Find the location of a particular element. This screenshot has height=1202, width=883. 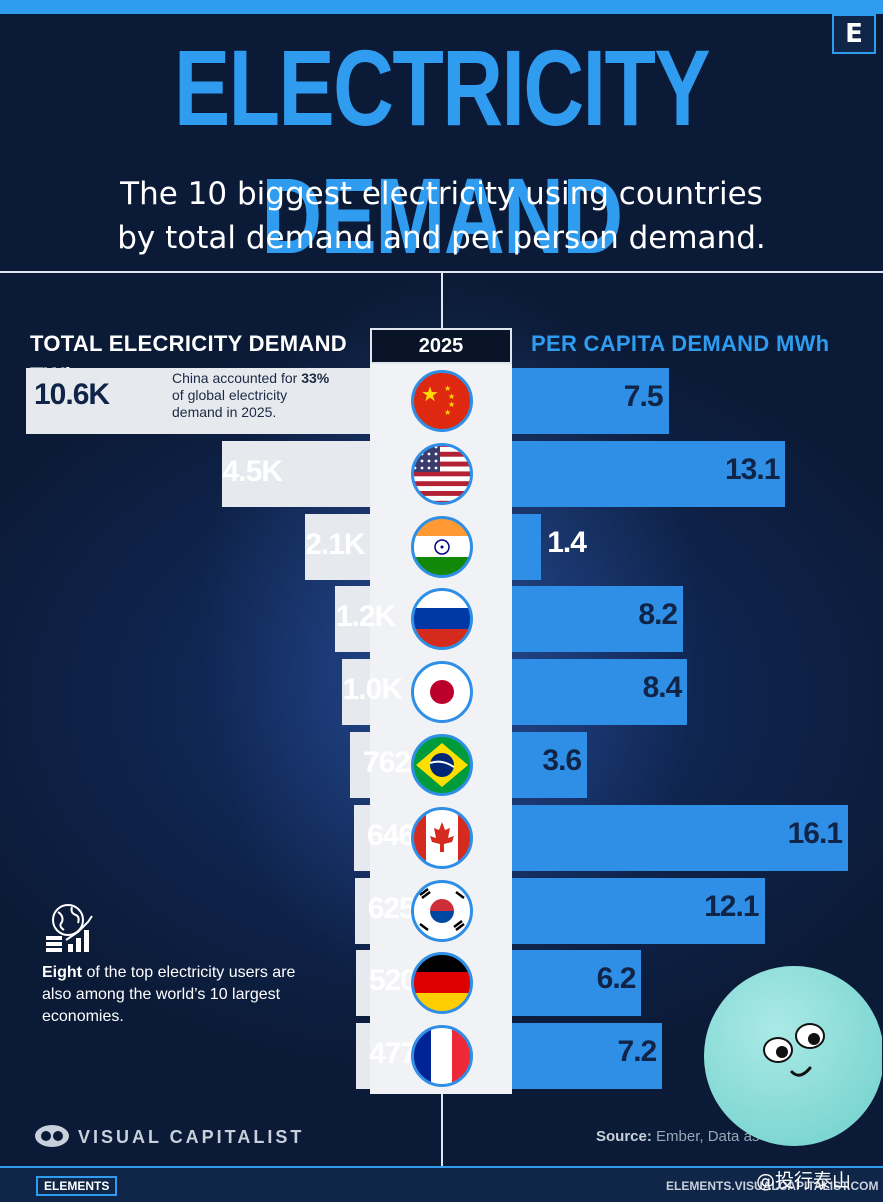

per-capita-label-japan: 8.4 is located at coordinates (662, 688).